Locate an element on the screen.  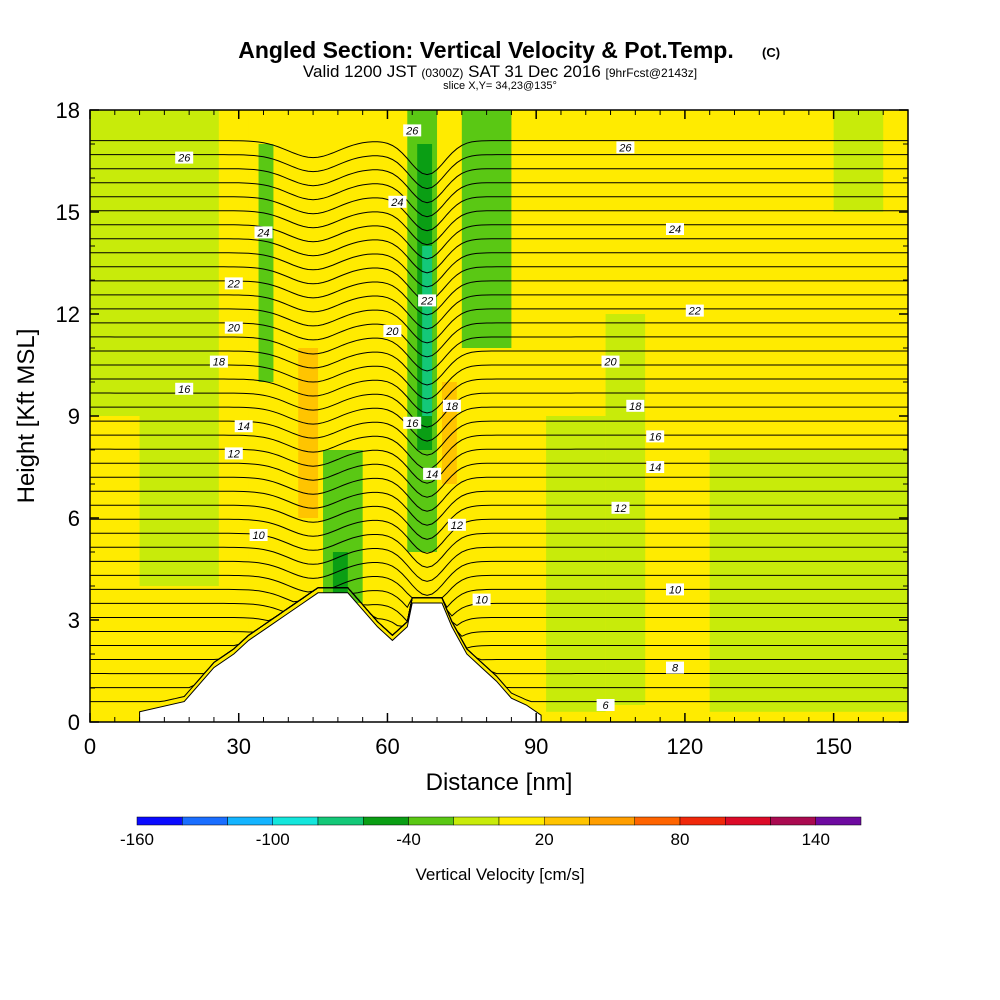
colorbar-tick-label: -40 is located at coordinates (408, 839).